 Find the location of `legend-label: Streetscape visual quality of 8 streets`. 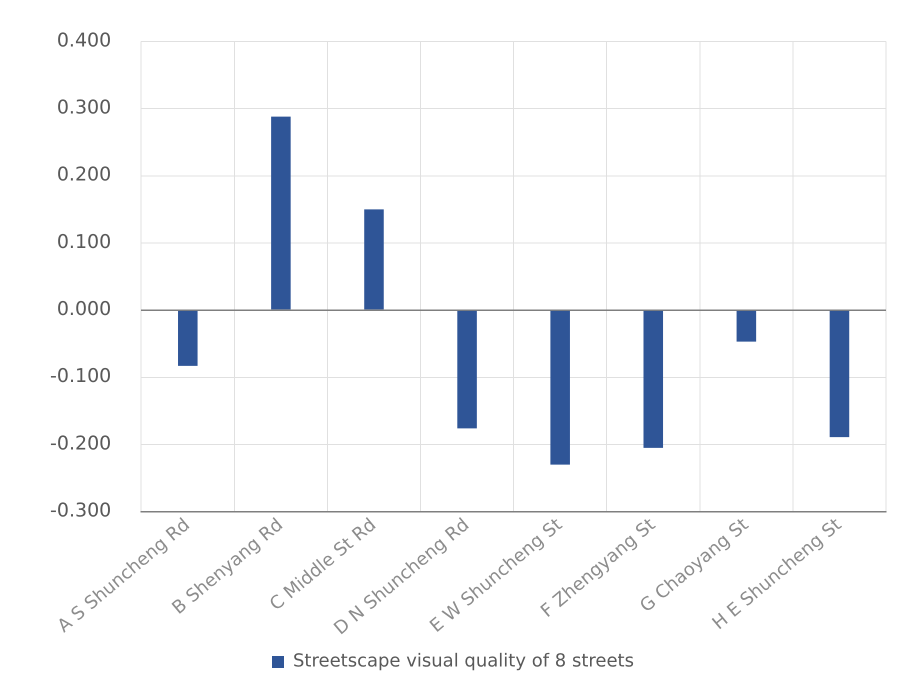

legend-label: Streetscape visual quality of 8 streets is located at coordinates (463, 661).